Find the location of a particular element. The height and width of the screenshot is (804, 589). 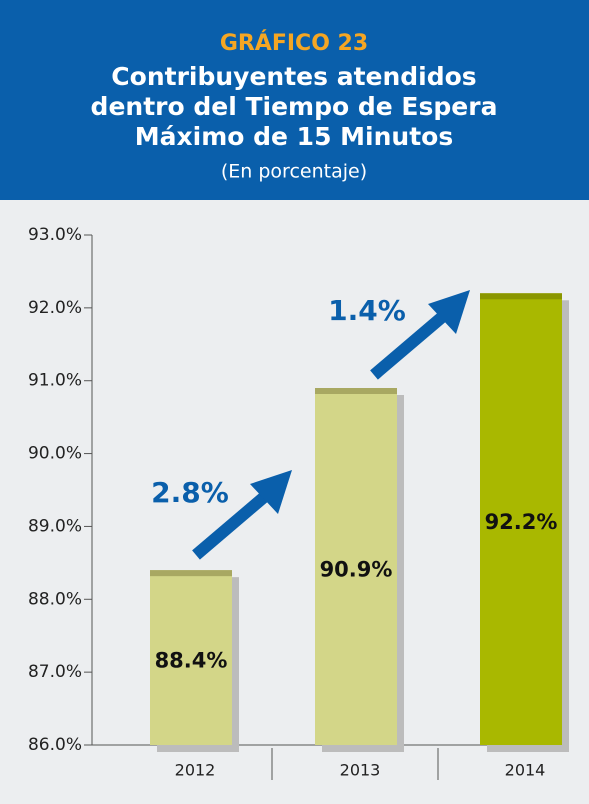

y-tick-label: 90.0% is located at coordinates (55, 454).